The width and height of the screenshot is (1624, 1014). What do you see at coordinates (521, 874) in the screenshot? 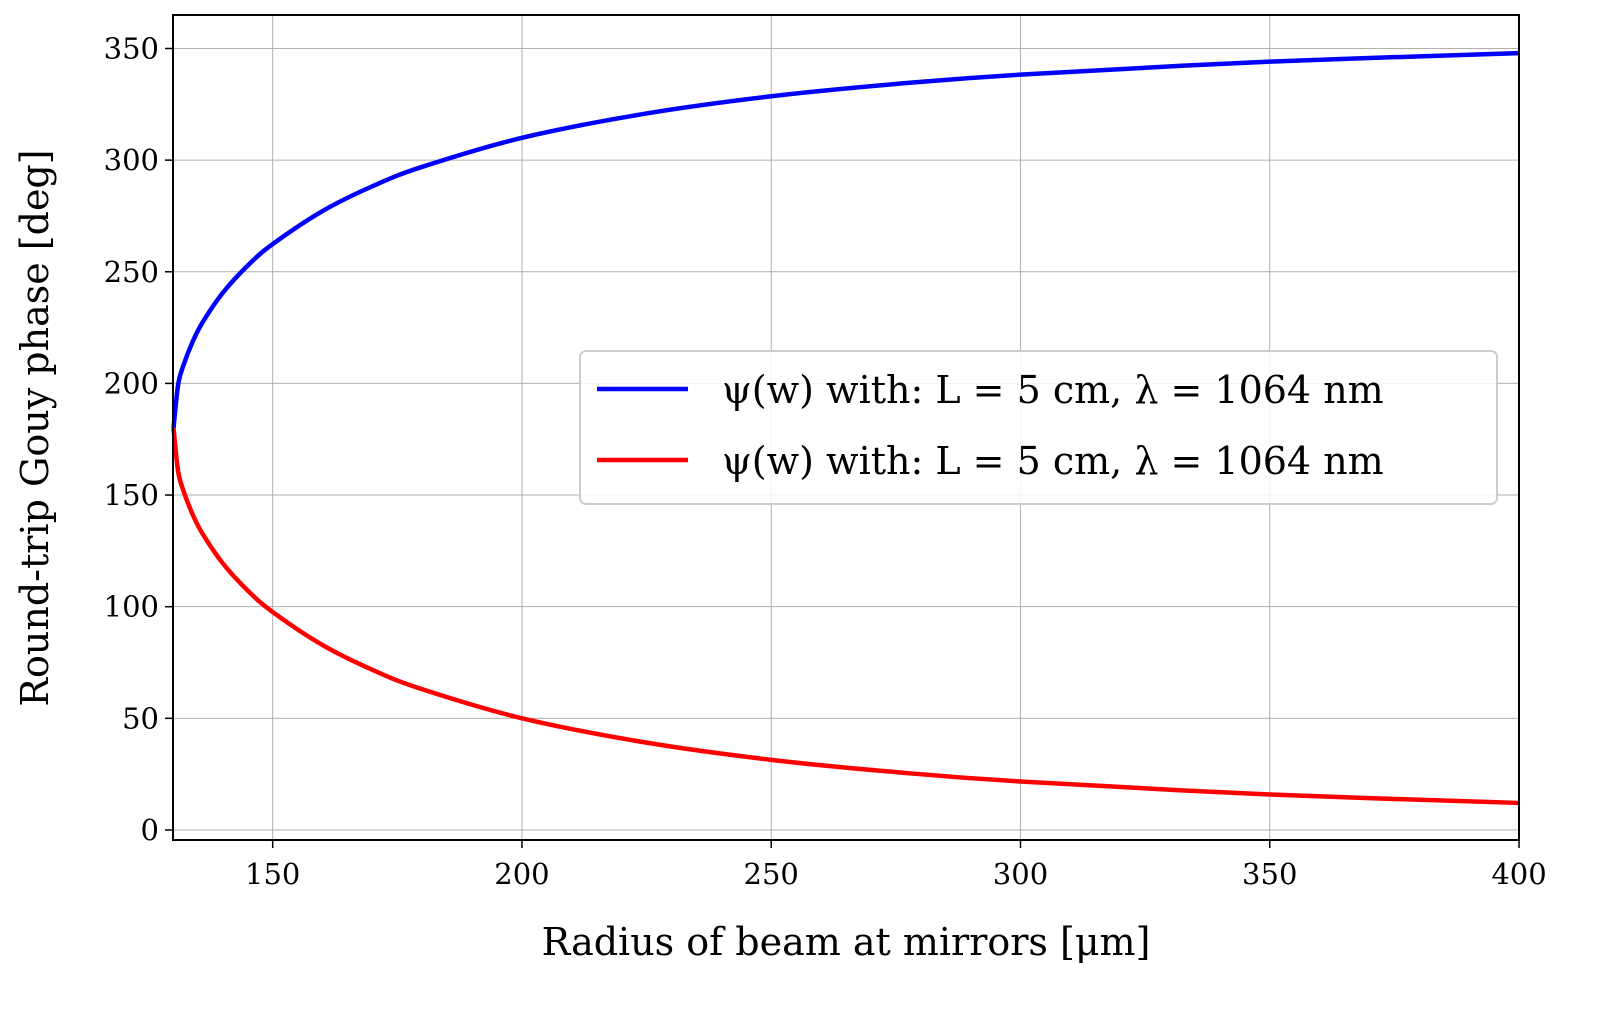
I see `x-tick-label: 200` at bounding box center [521, 874].